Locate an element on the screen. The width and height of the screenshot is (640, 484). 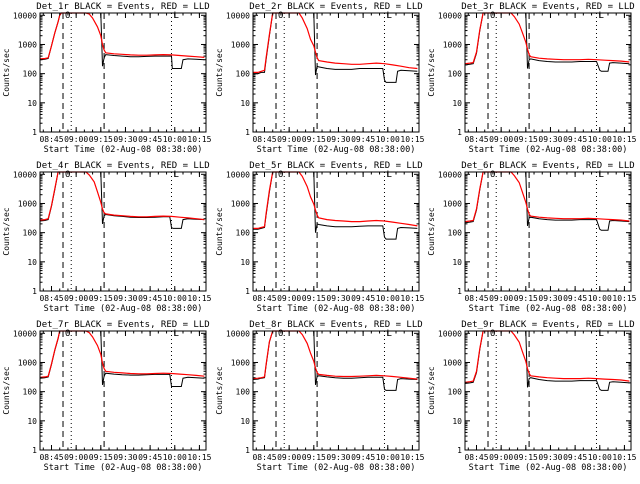
chart-title: Det_3r BLACK = Events, RED = LLD is located at coordinates (547, 7).